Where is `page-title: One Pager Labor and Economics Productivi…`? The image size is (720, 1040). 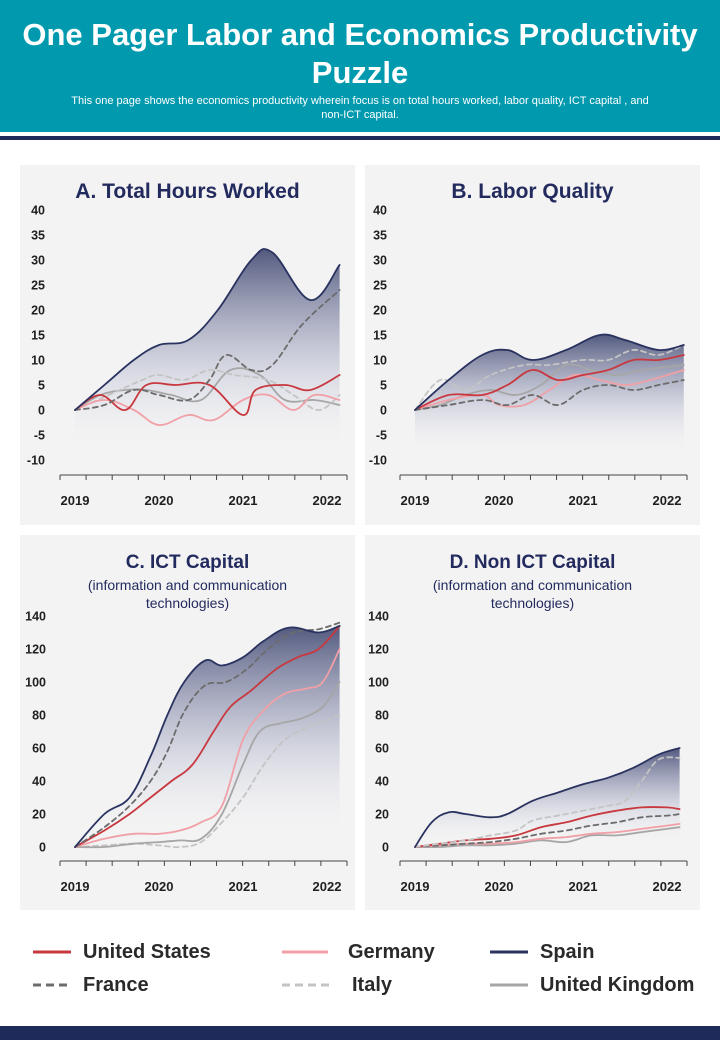
page-title: One Pager Labor and Economics Productivi… is located at coordinates (360, 53).